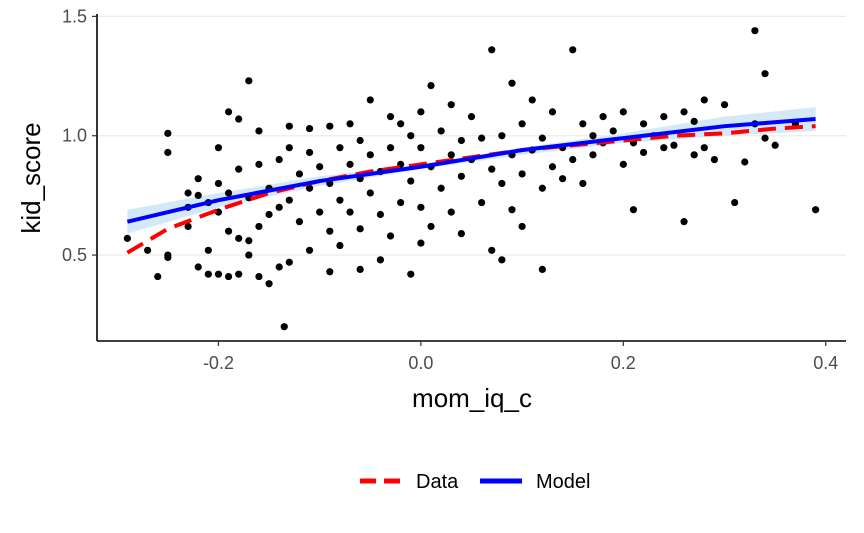 The height and width of the screenshot is (533, 864). Describe the element at coordinates (74, 16) in the screenshot. I see `y-tick-label-2: 1.5` at that location.